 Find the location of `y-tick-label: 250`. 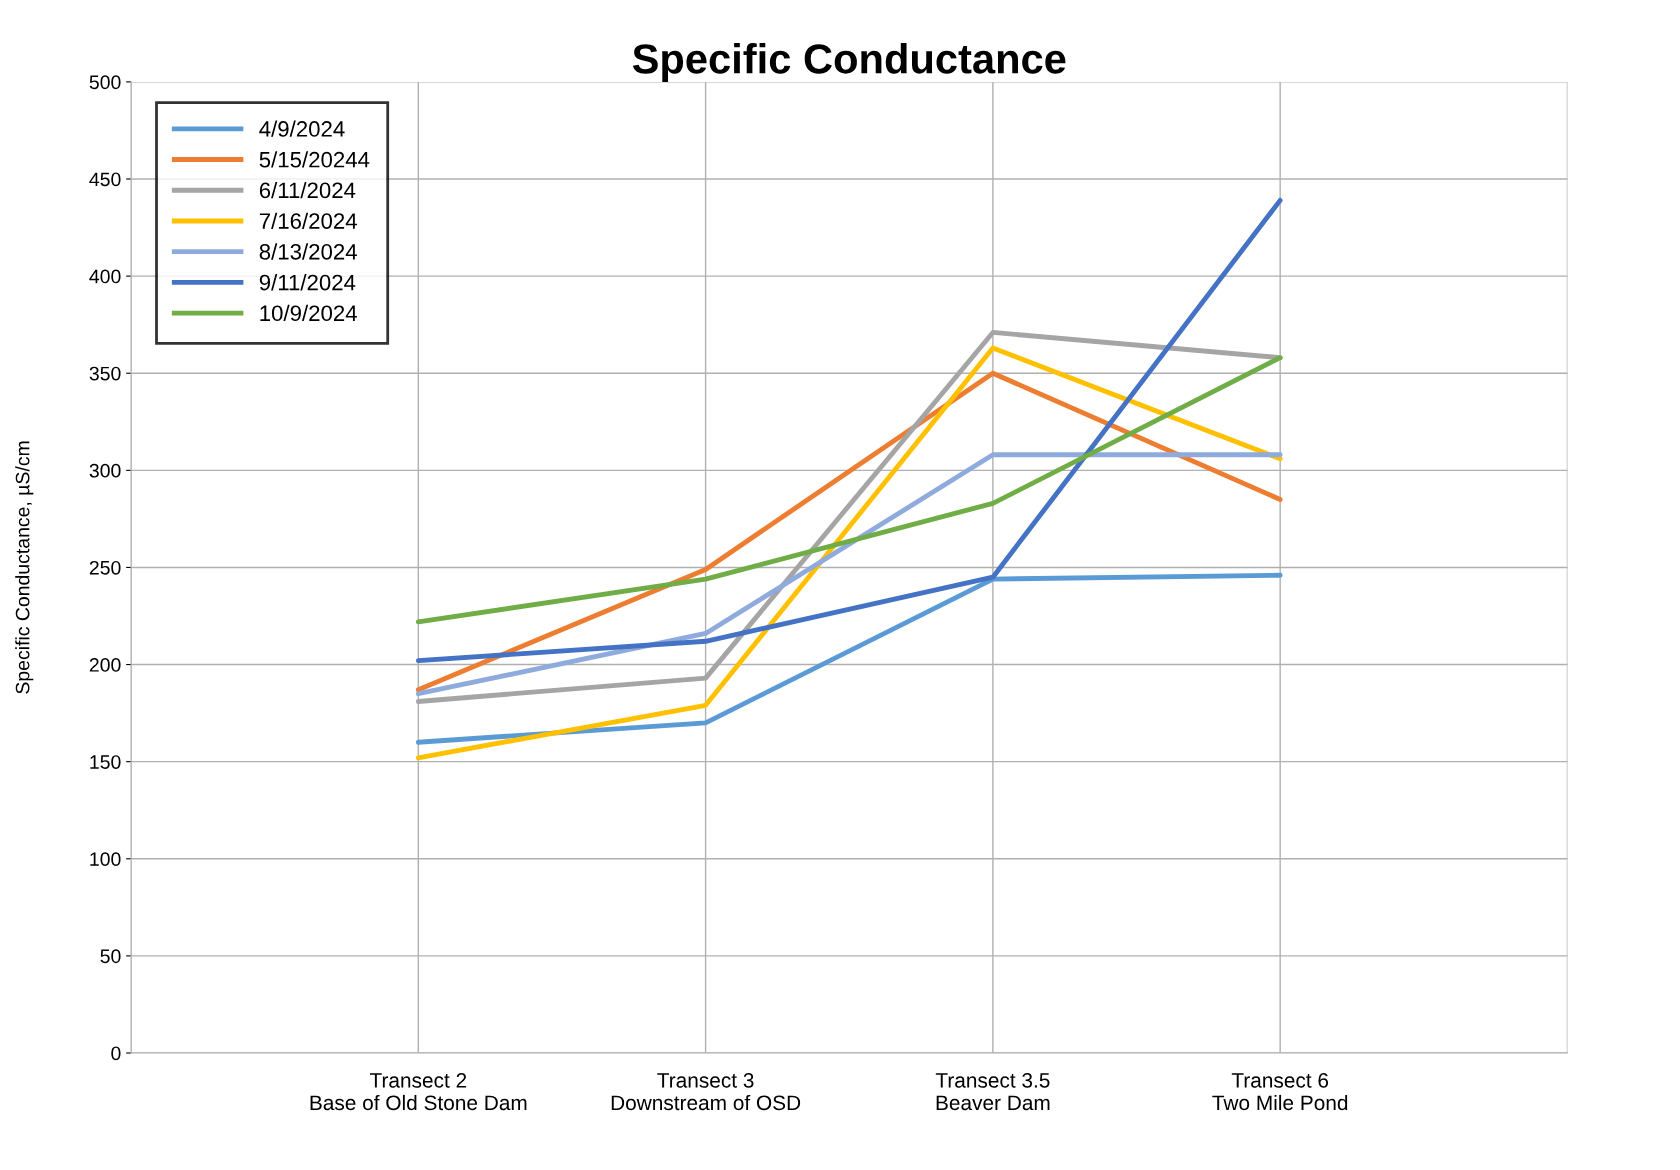

y-tick-label: 250 is located at coordinates (105, 567).